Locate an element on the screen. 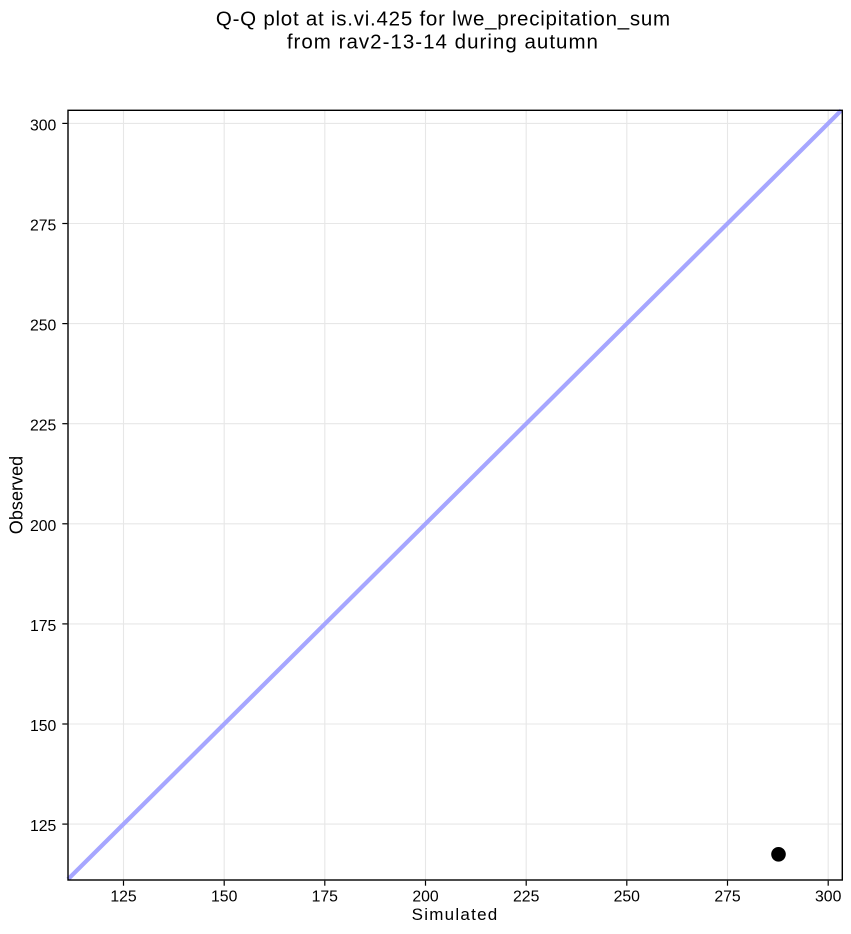  svg-text: Observed is located at coordinates (17, 495).